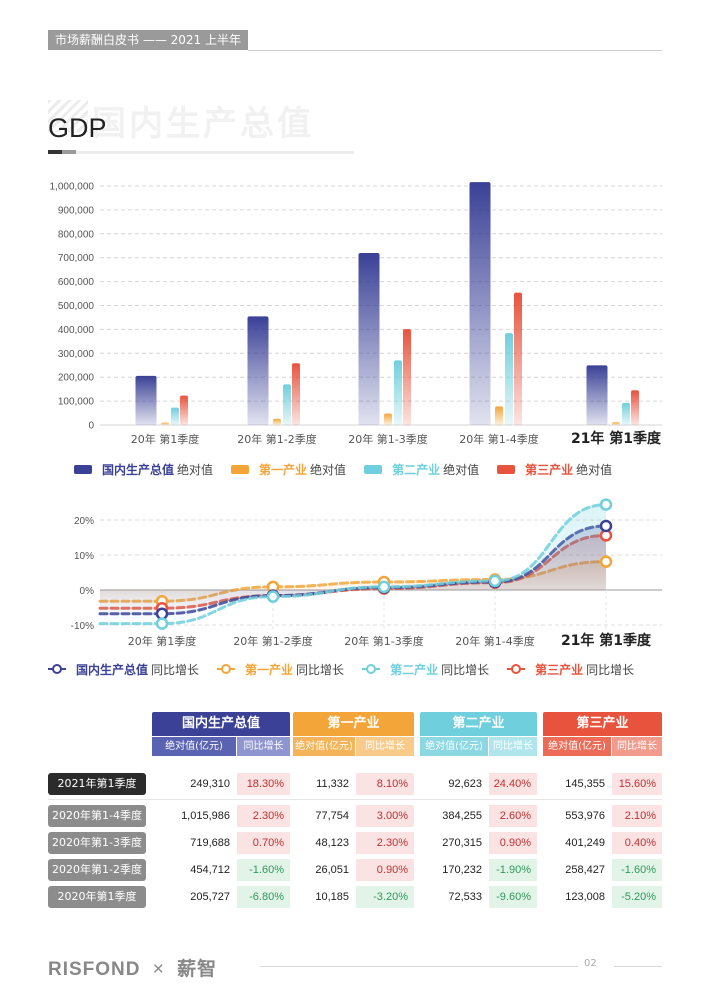 The width and height of the screenshot is (710, 1004). Describe the element at coordinates (513, 816) in the screenshot. I see `table-cell-growth: 2.60%` at that location.